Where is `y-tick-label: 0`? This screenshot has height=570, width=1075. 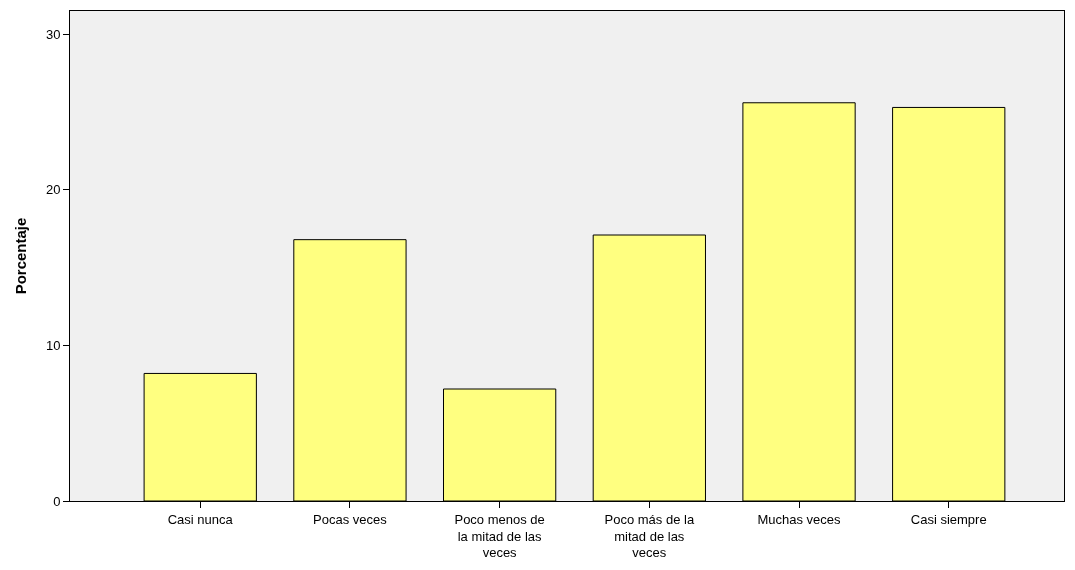
y-tick-label: 0 is located at coordinates (57, 501).